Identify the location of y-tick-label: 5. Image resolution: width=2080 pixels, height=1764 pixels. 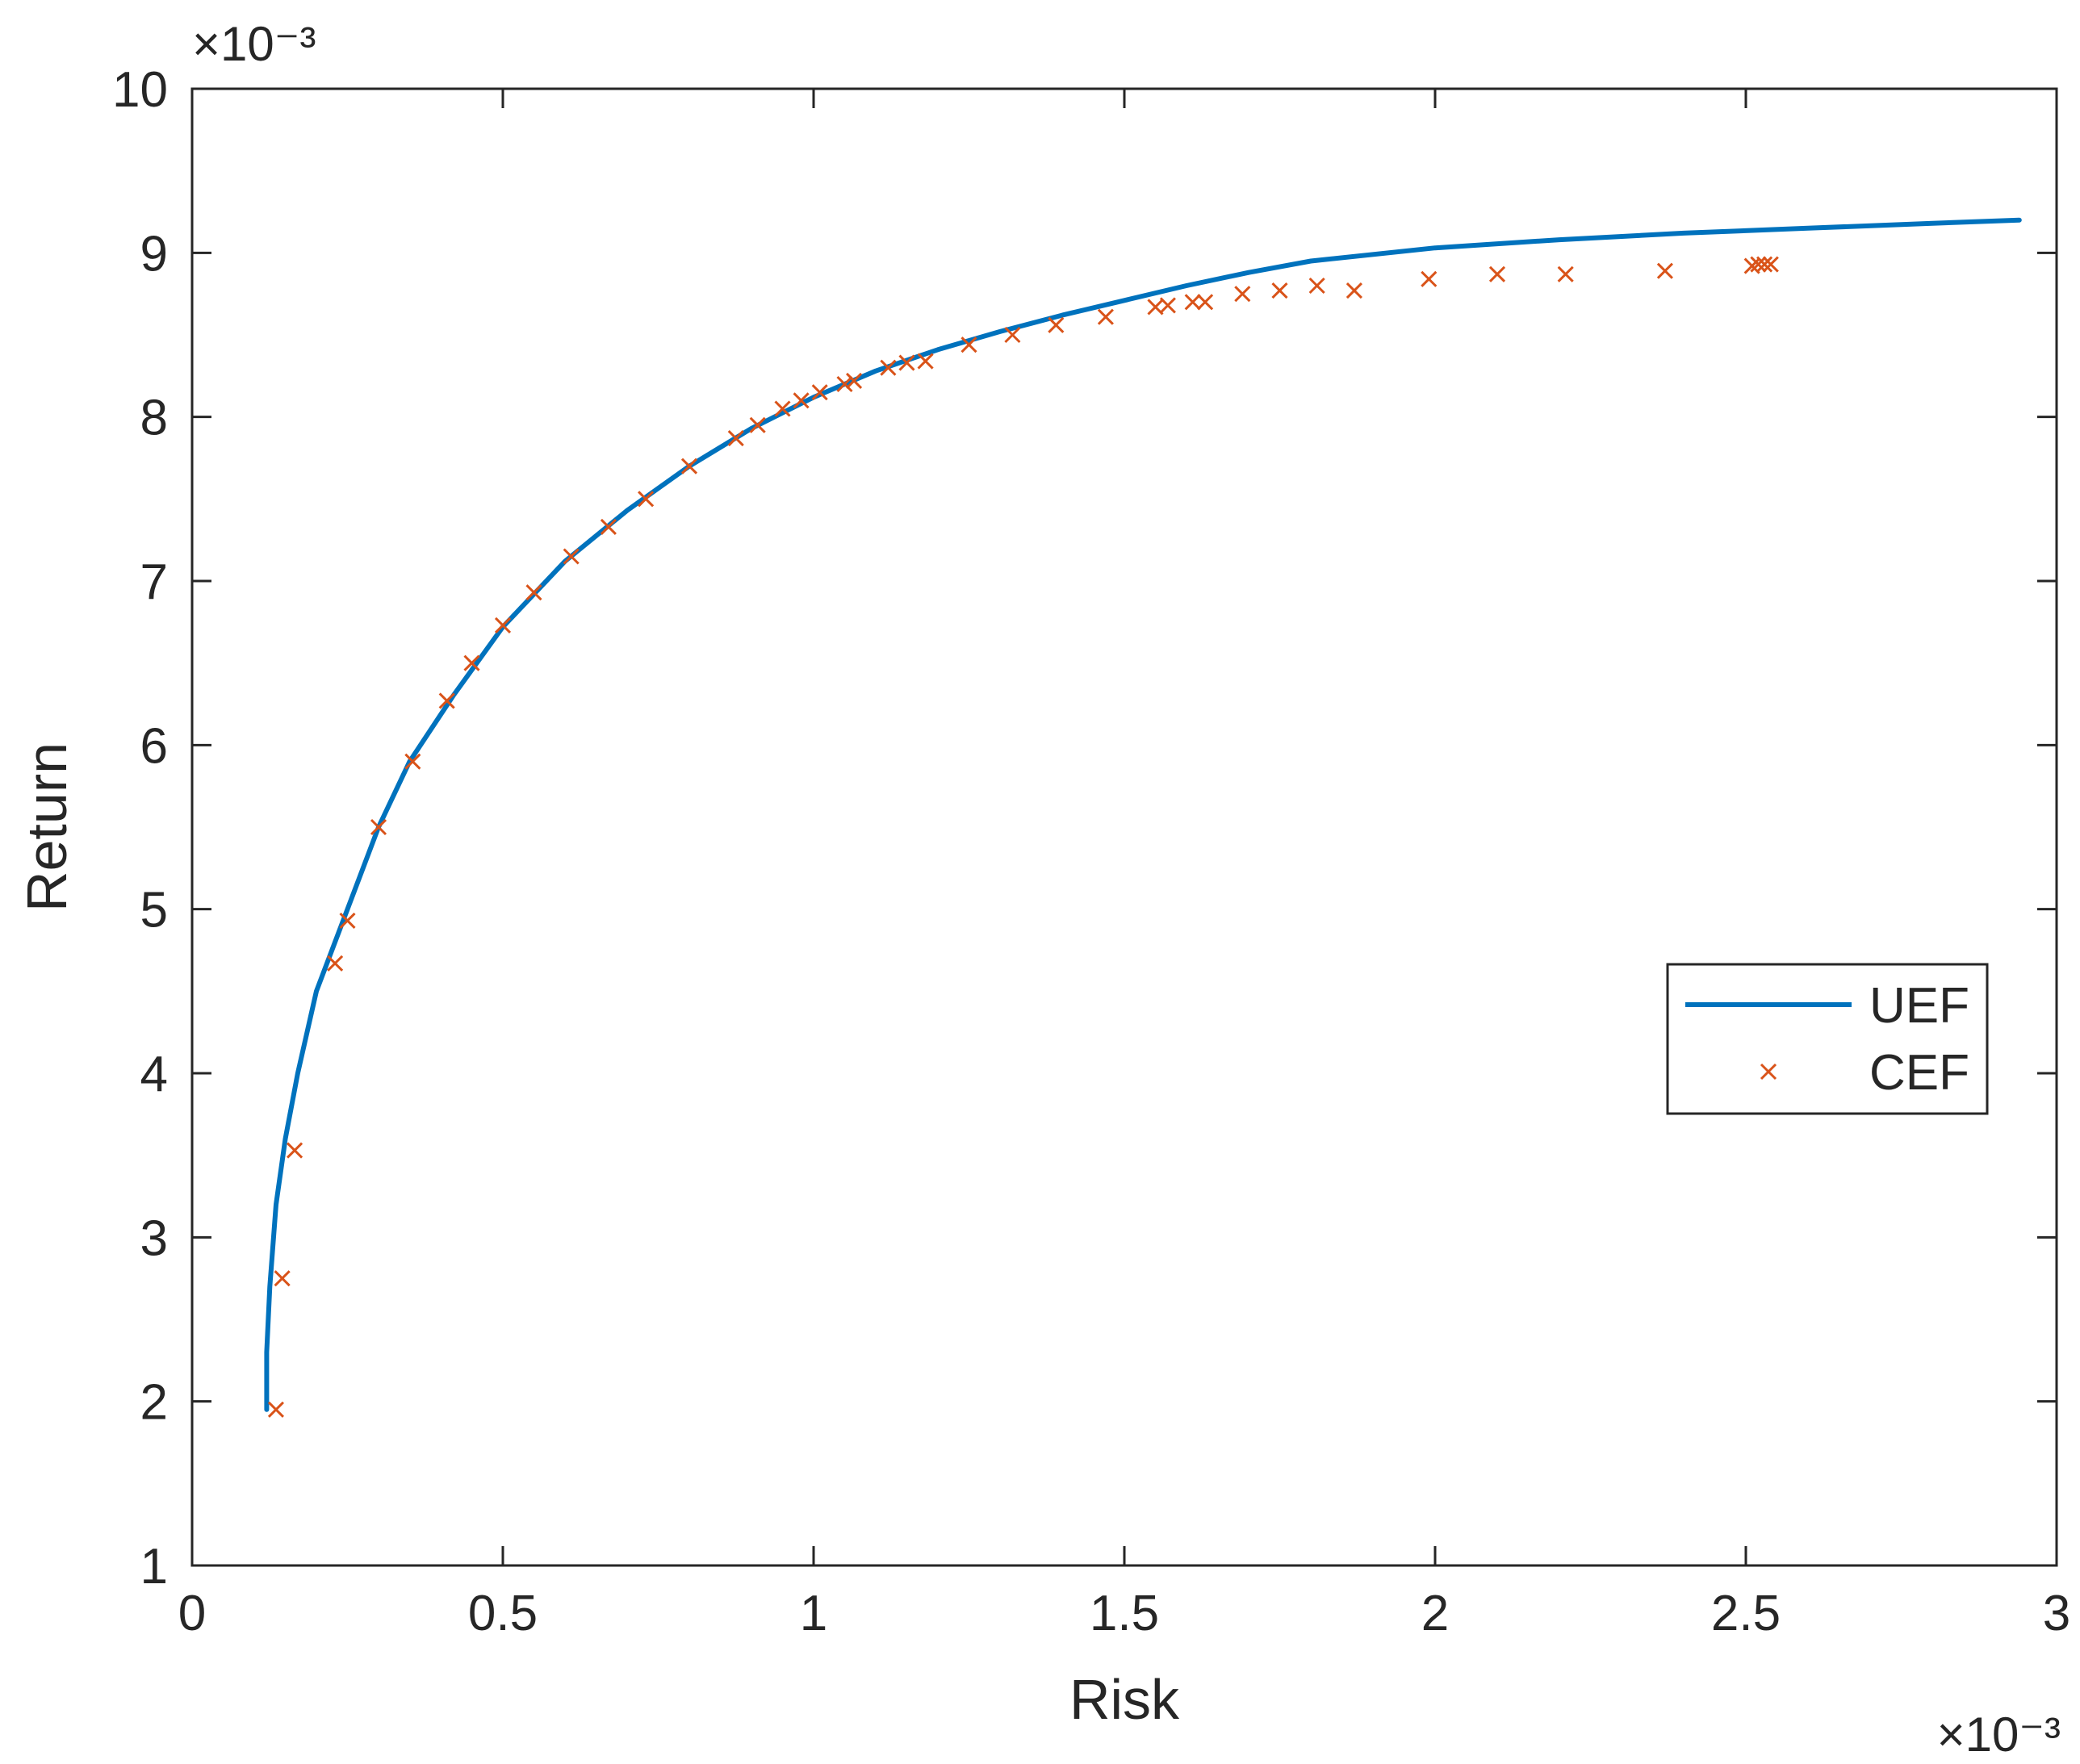
(154, 910).